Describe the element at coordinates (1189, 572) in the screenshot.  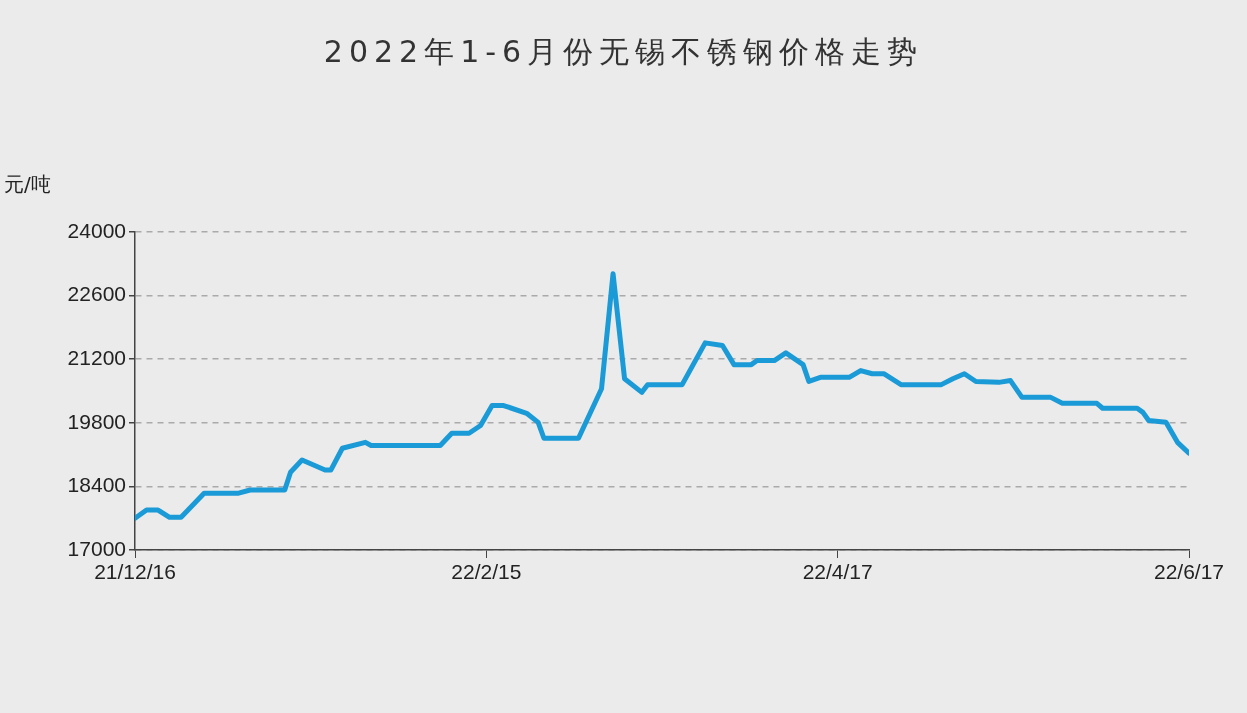
I see `x-tick-label: 22/6/17` at that location.